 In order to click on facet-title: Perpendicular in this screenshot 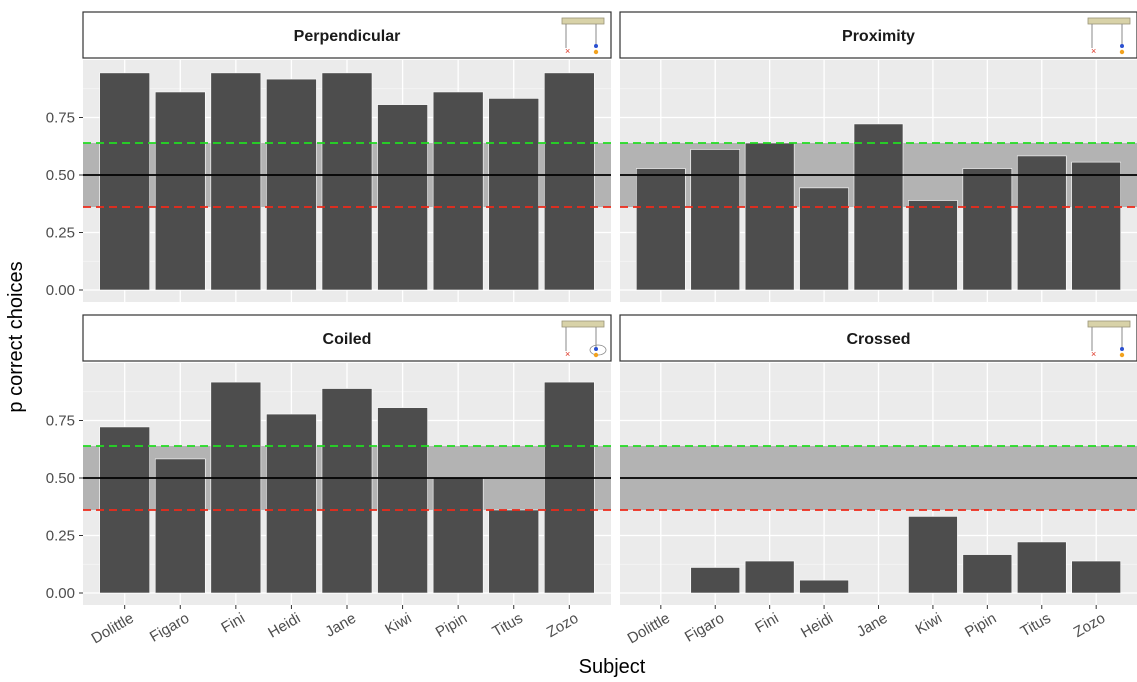, I will do `click(347, 36)`.